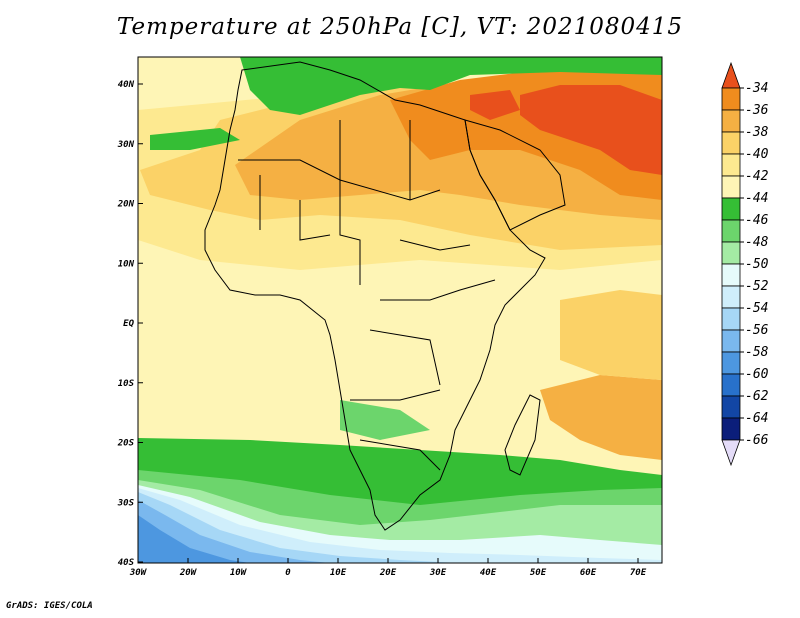 The image size is (800, 618). Describe the element at coordinates (757, 440) in the screenshot. I see `colorbar-label: -66` at that location.